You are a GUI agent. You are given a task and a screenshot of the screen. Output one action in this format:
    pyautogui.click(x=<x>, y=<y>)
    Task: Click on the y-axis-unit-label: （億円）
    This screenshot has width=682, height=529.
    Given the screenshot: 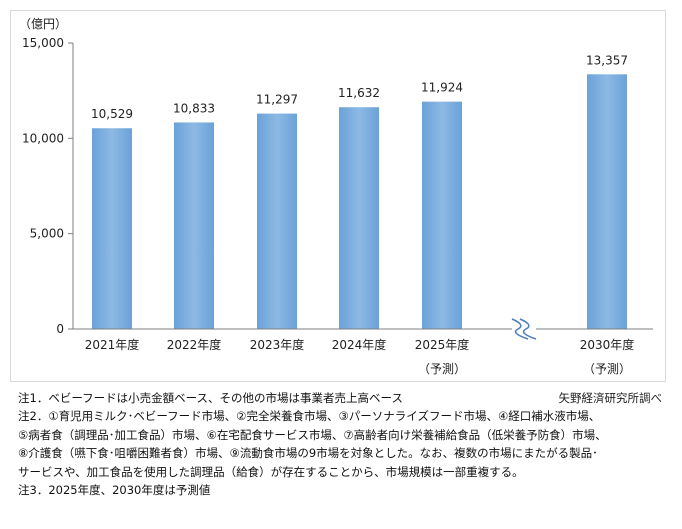 What is the action you would take?
    pyautogui.click(x=43, y=24)
    